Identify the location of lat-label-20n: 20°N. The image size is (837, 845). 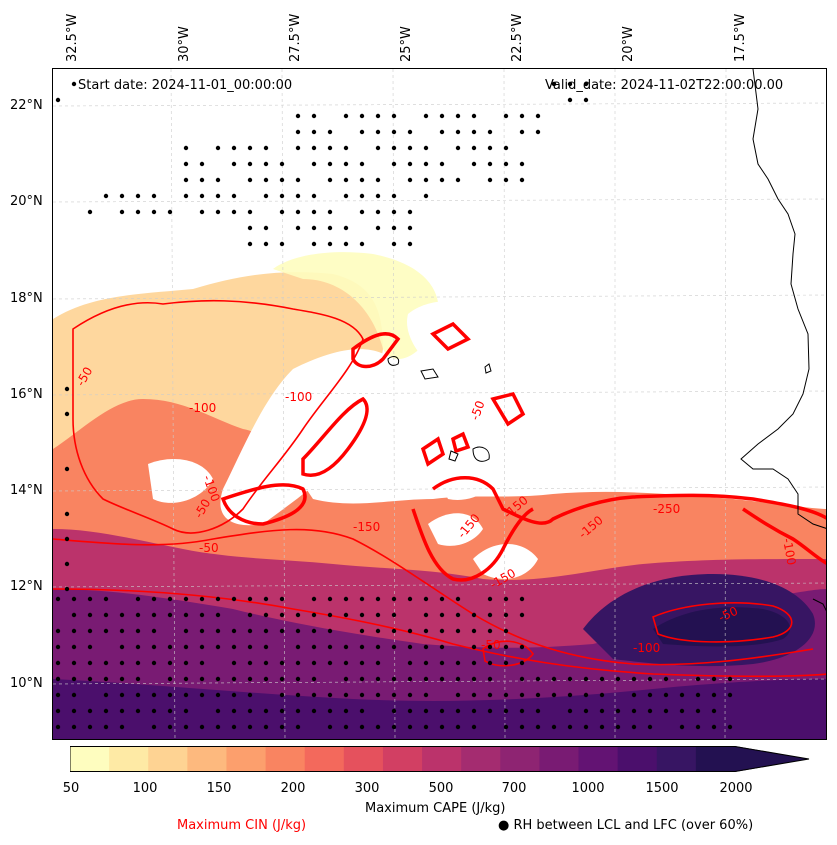
(26, 201).